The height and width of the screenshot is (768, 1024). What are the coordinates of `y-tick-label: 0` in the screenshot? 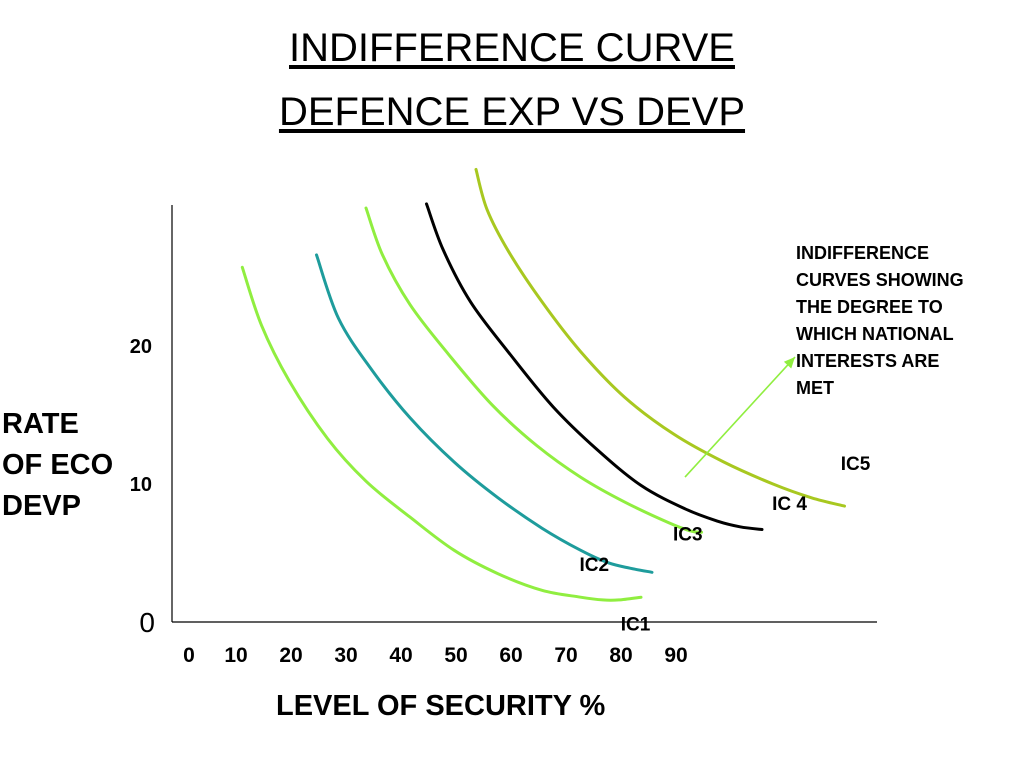 It's located at (147, 622).